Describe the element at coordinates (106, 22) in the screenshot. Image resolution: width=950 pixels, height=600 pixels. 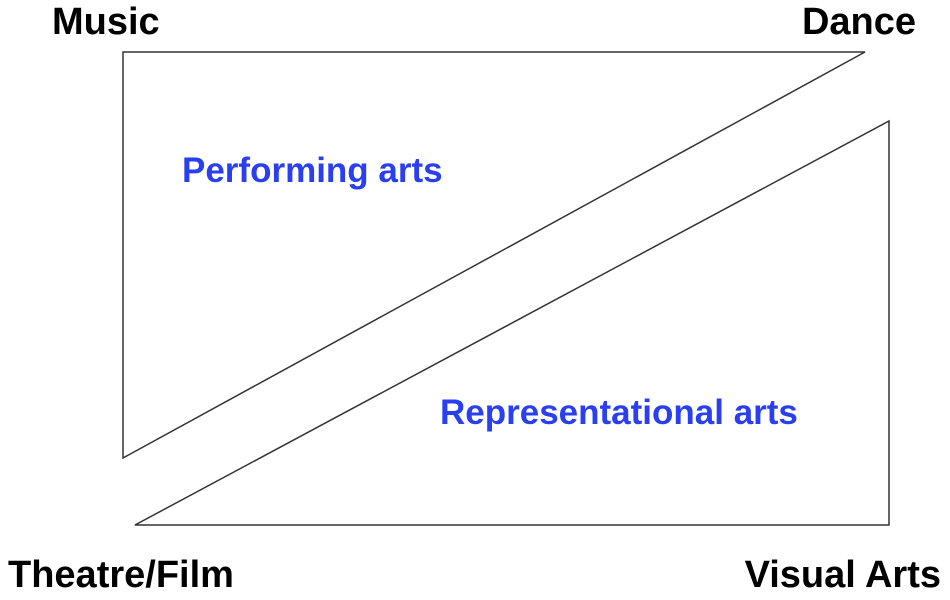
I see `corner-label-music: Music` at that location.